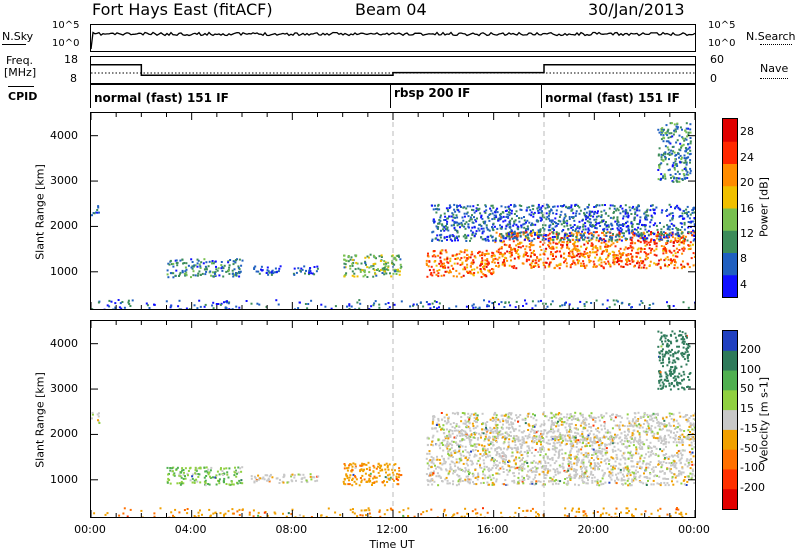  What do you see at coordinates (774, 68) in the screenshot?
I see `nave-label: Nave` at bounding box center [774, 68].